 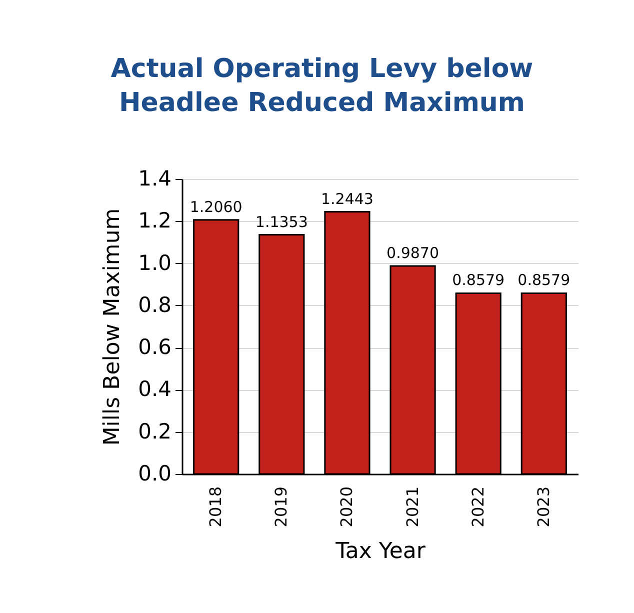 I want to click on x-tick-label: 2022, so click(x=478, y=507).